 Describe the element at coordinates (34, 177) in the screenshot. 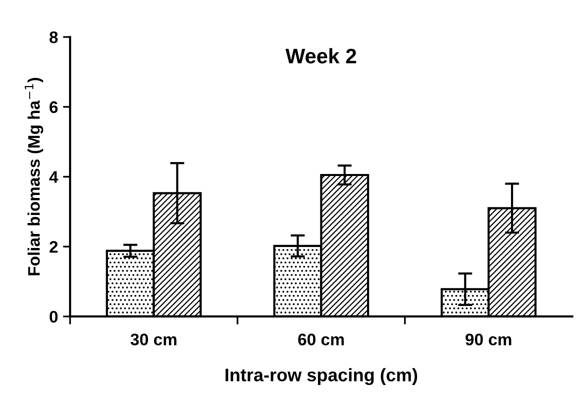

I see `y-axis-title: Foliar biomass (Mg ha$^{−1}$)` at that location.